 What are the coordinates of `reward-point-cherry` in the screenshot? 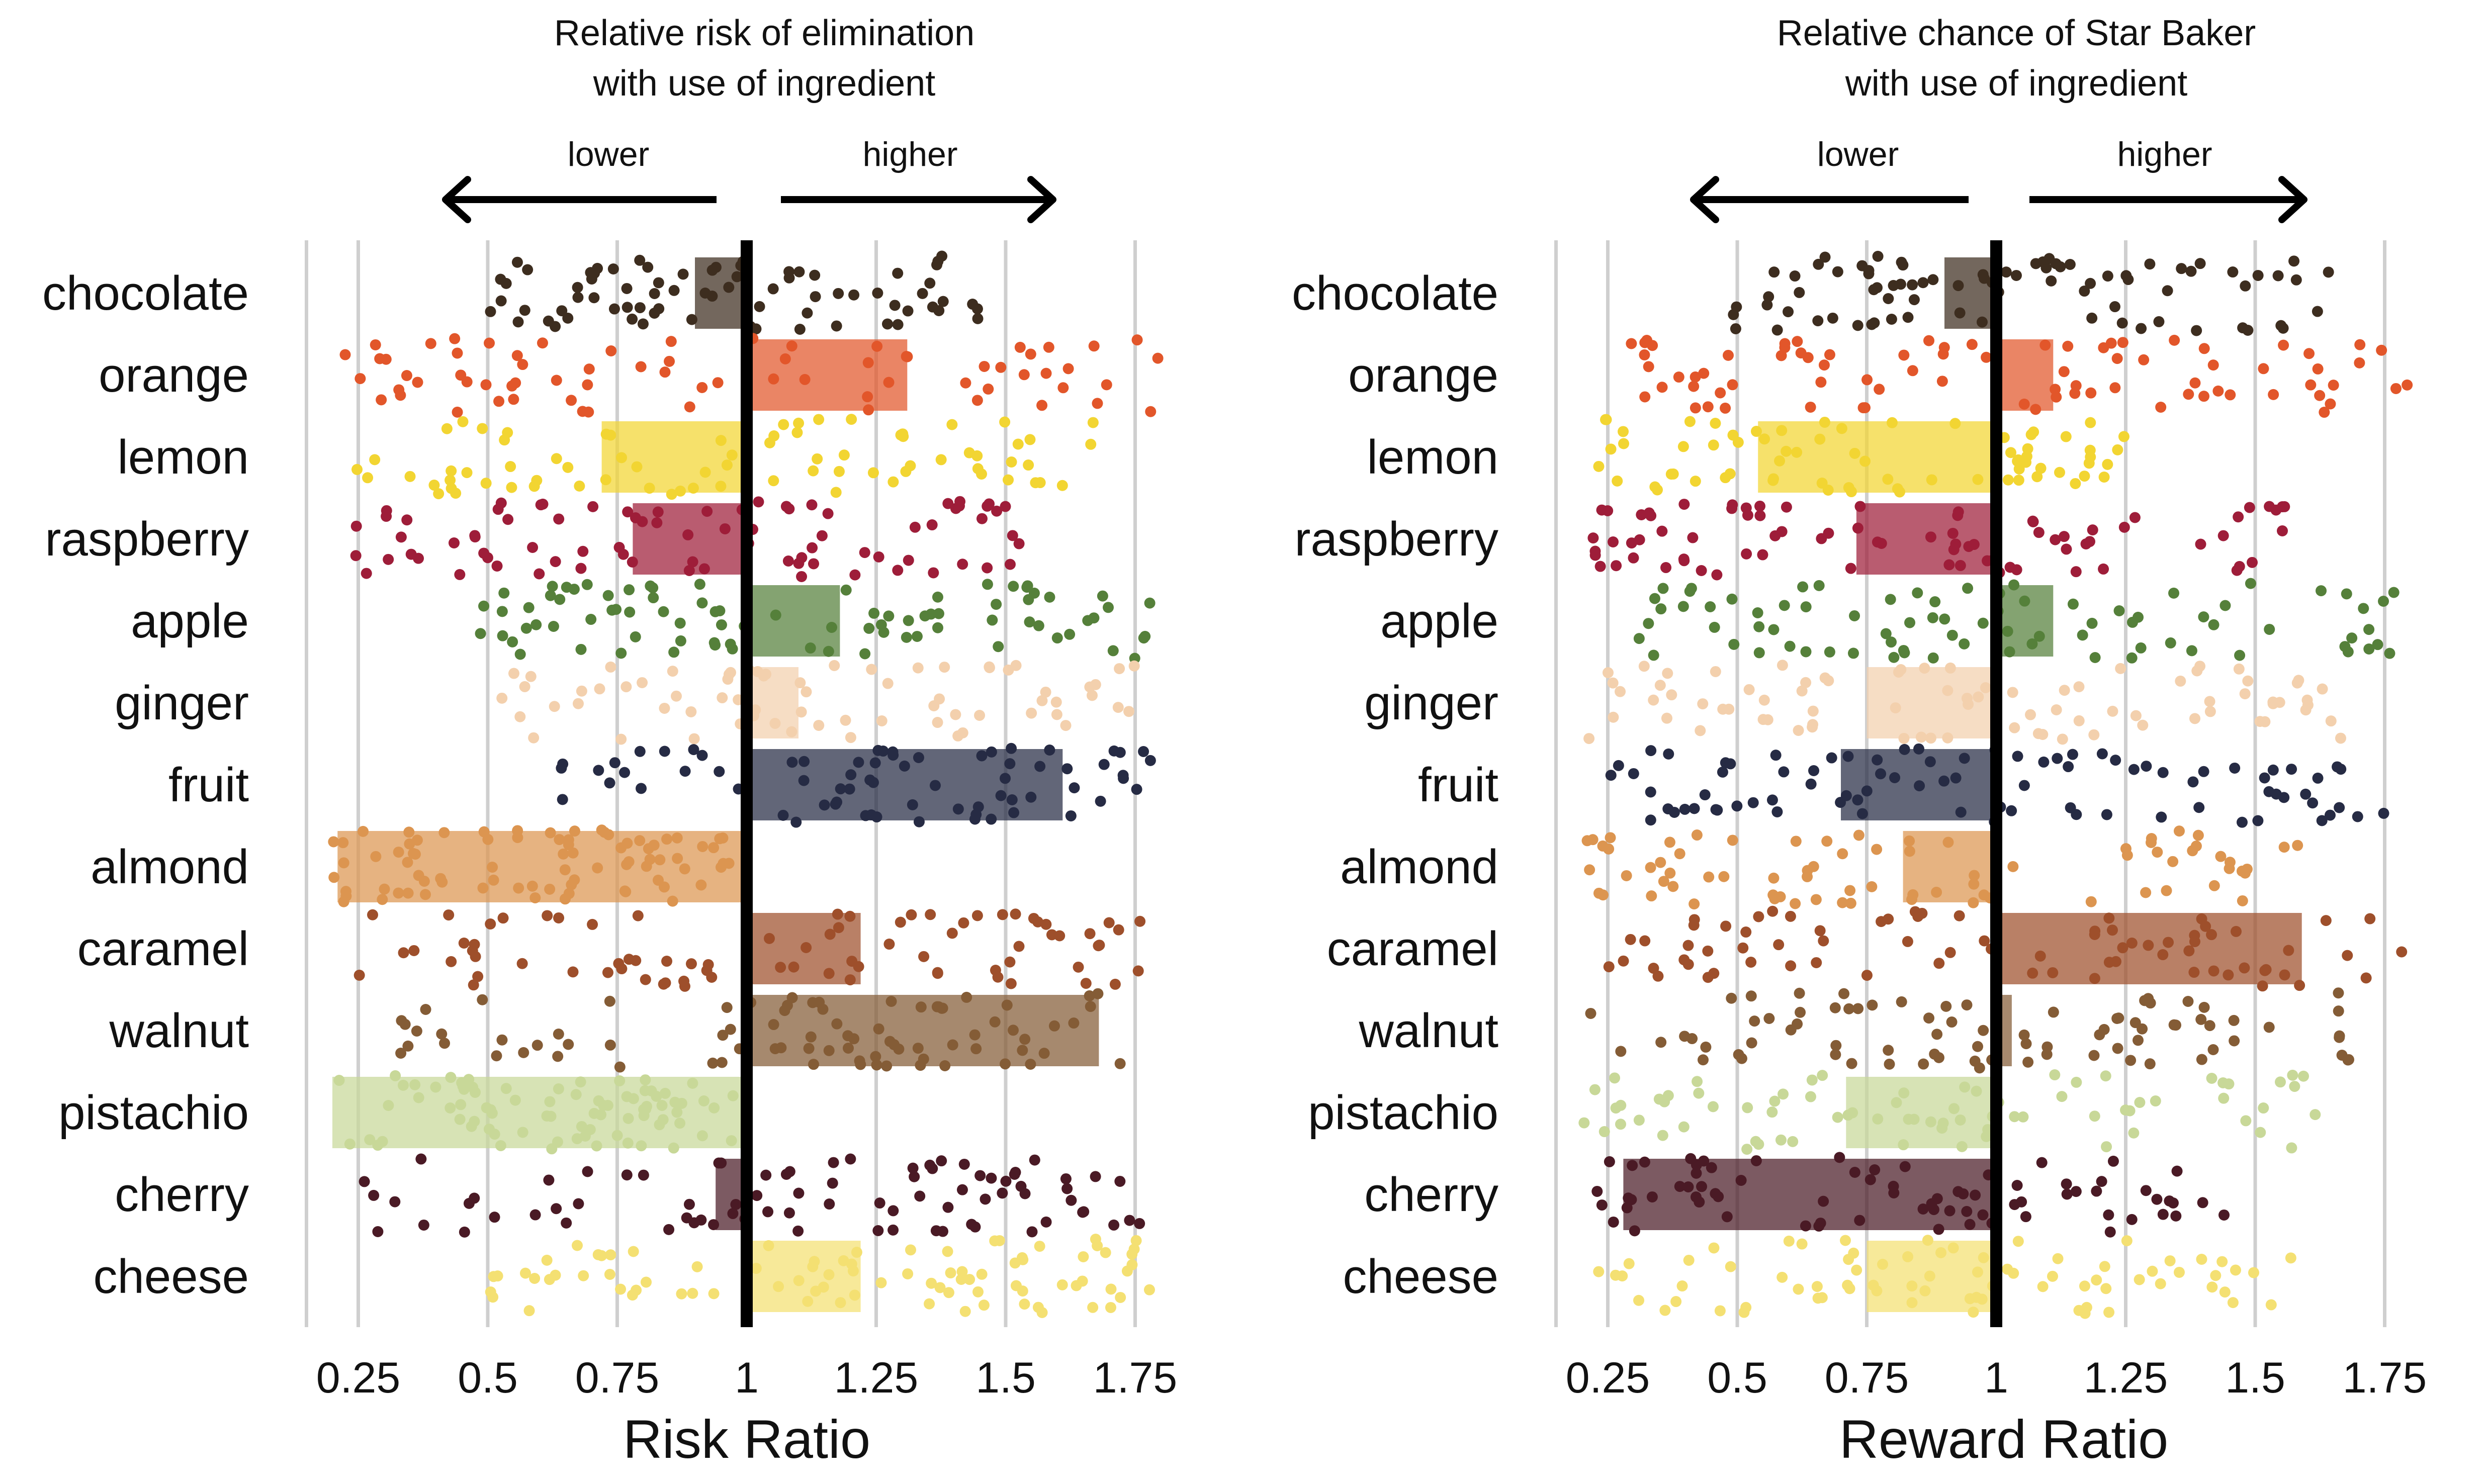 It's located at (1959, 1191).